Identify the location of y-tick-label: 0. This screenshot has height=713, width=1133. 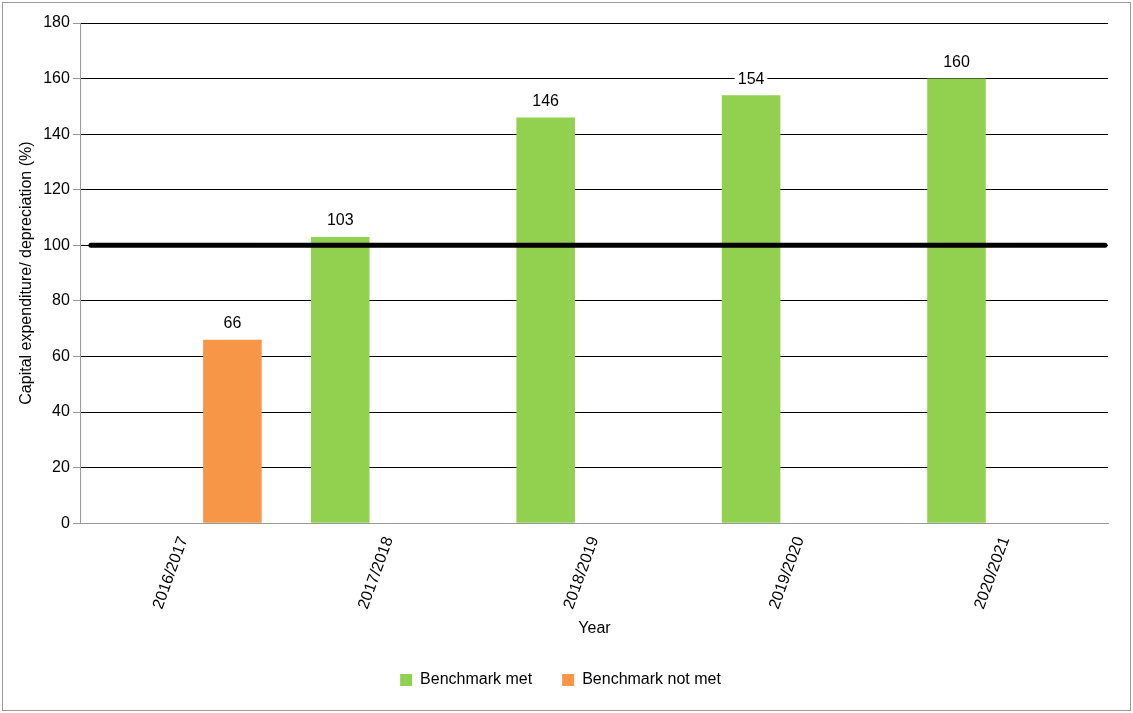
(65, 522).